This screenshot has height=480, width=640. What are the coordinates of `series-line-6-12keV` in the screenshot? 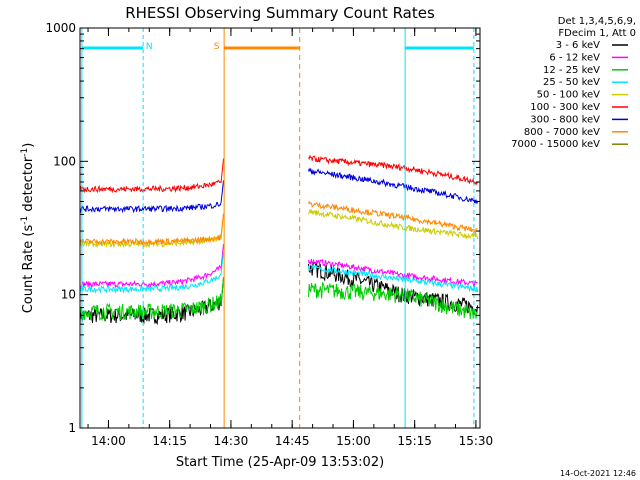 It's located at (151, 266).